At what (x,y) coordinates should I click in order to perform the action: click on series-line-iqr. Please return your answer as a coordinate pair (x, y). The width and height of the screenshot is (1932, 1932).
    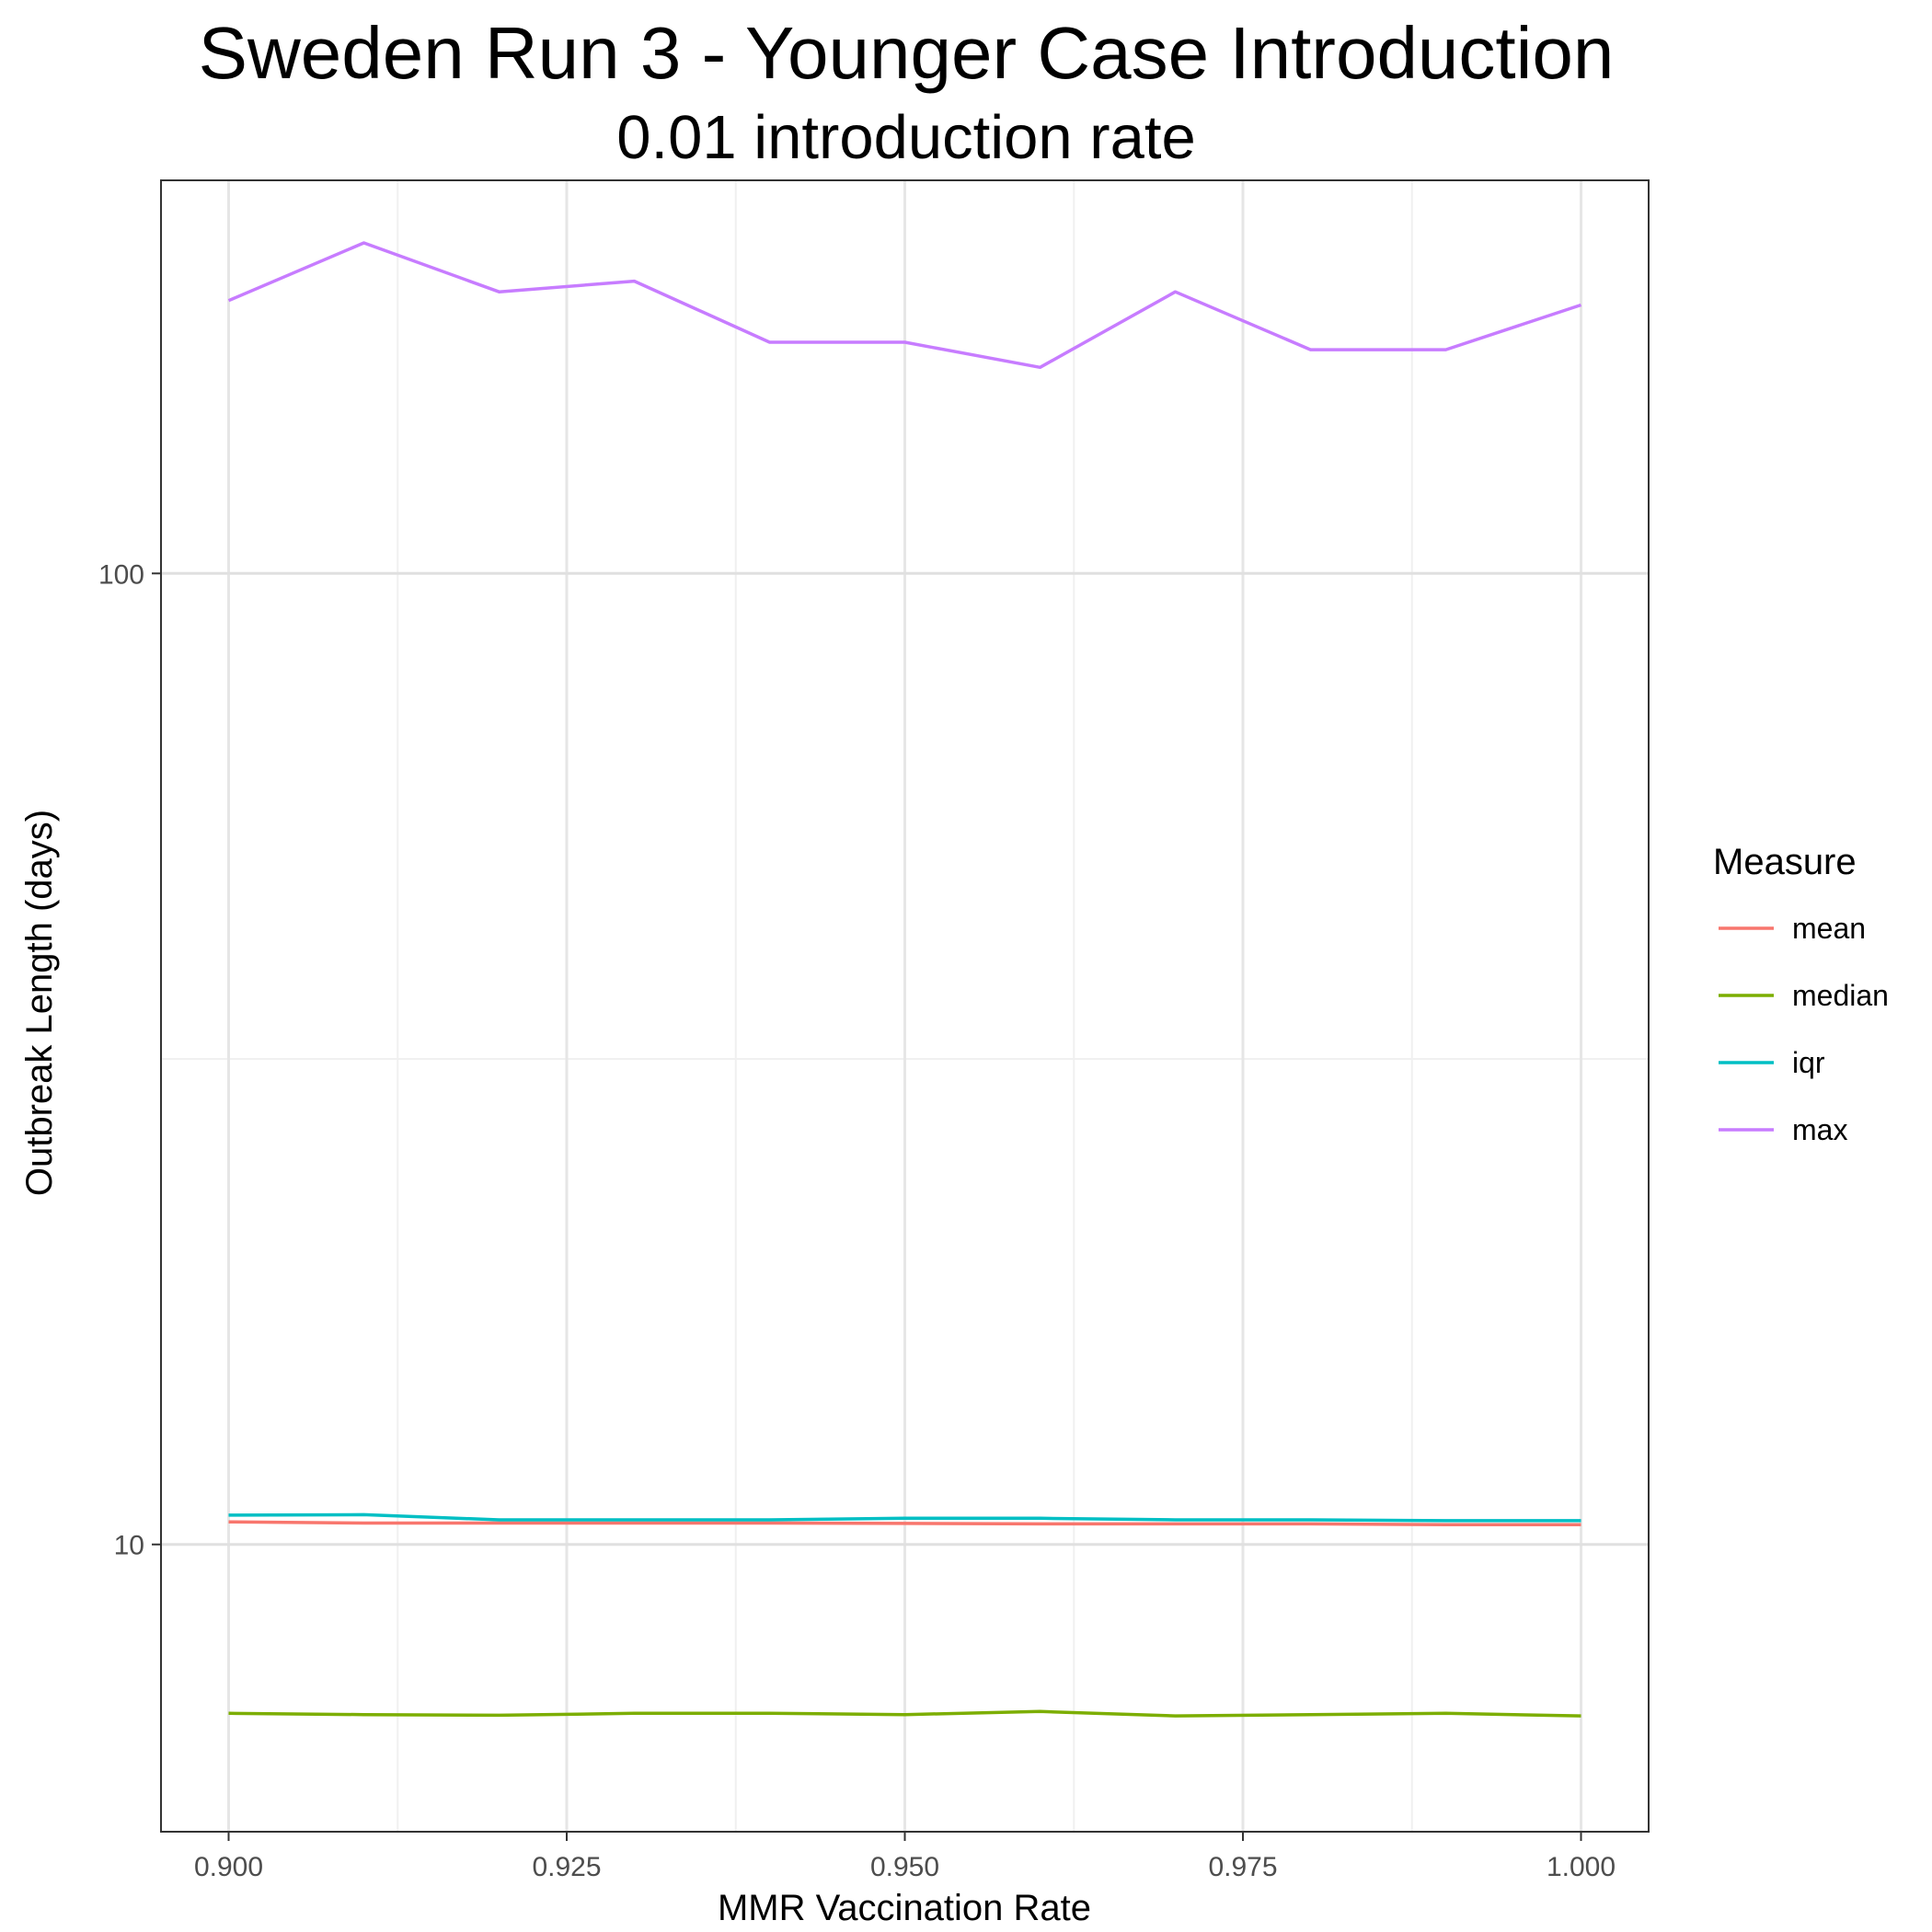
    Looking at the image, I should click on (904, 1517).